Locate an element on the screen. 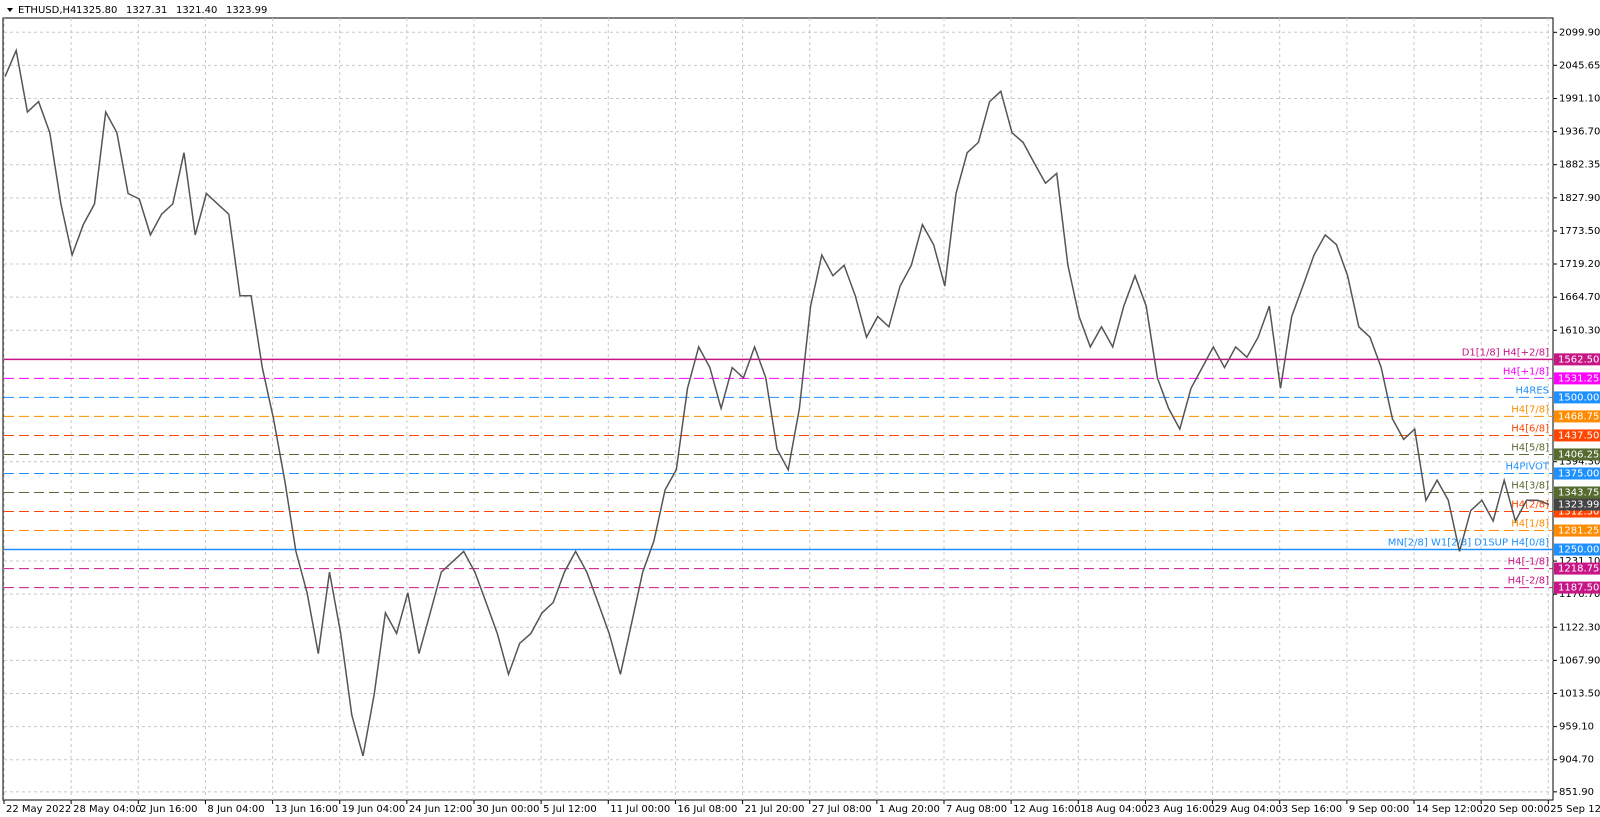  level-label: H4[3/8] is located at coordinates (1530, 486).